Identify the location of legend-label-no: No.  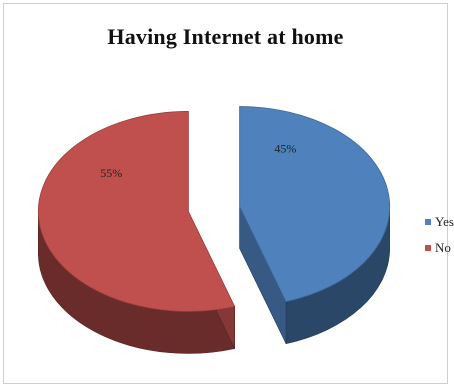
(443, 247).